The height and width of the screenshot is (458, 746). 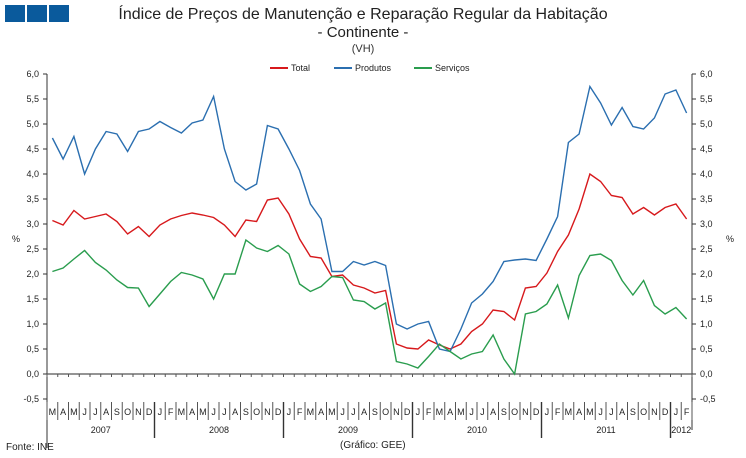 What do you see at coordinates (16, 239) in the screenshot?
I see `y-axis-label-left: %` at bounding box center [16, 239].